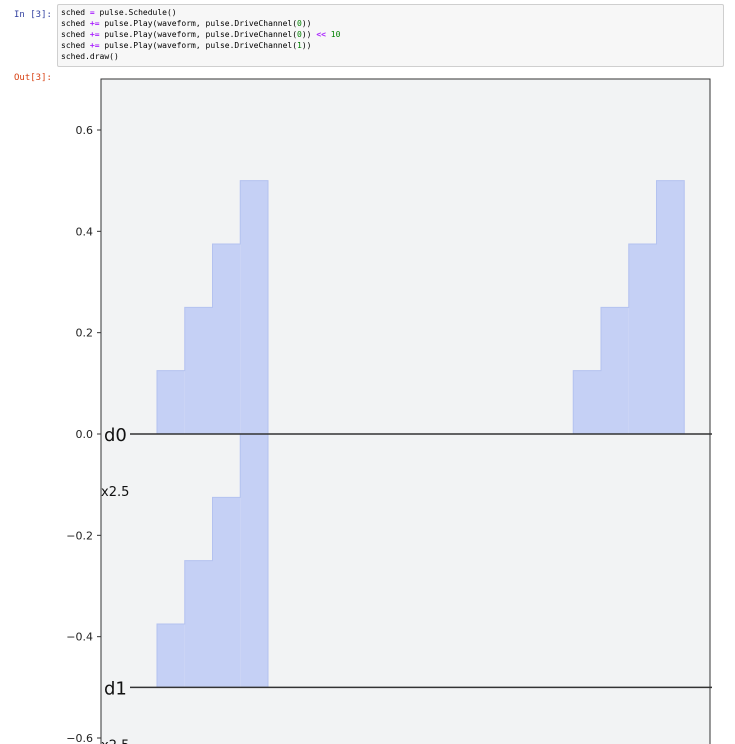  What do you see at coordinates (392, 57) in the screenshot?
I see `code-line: sched.draw()` at bounding box center [392, 57].